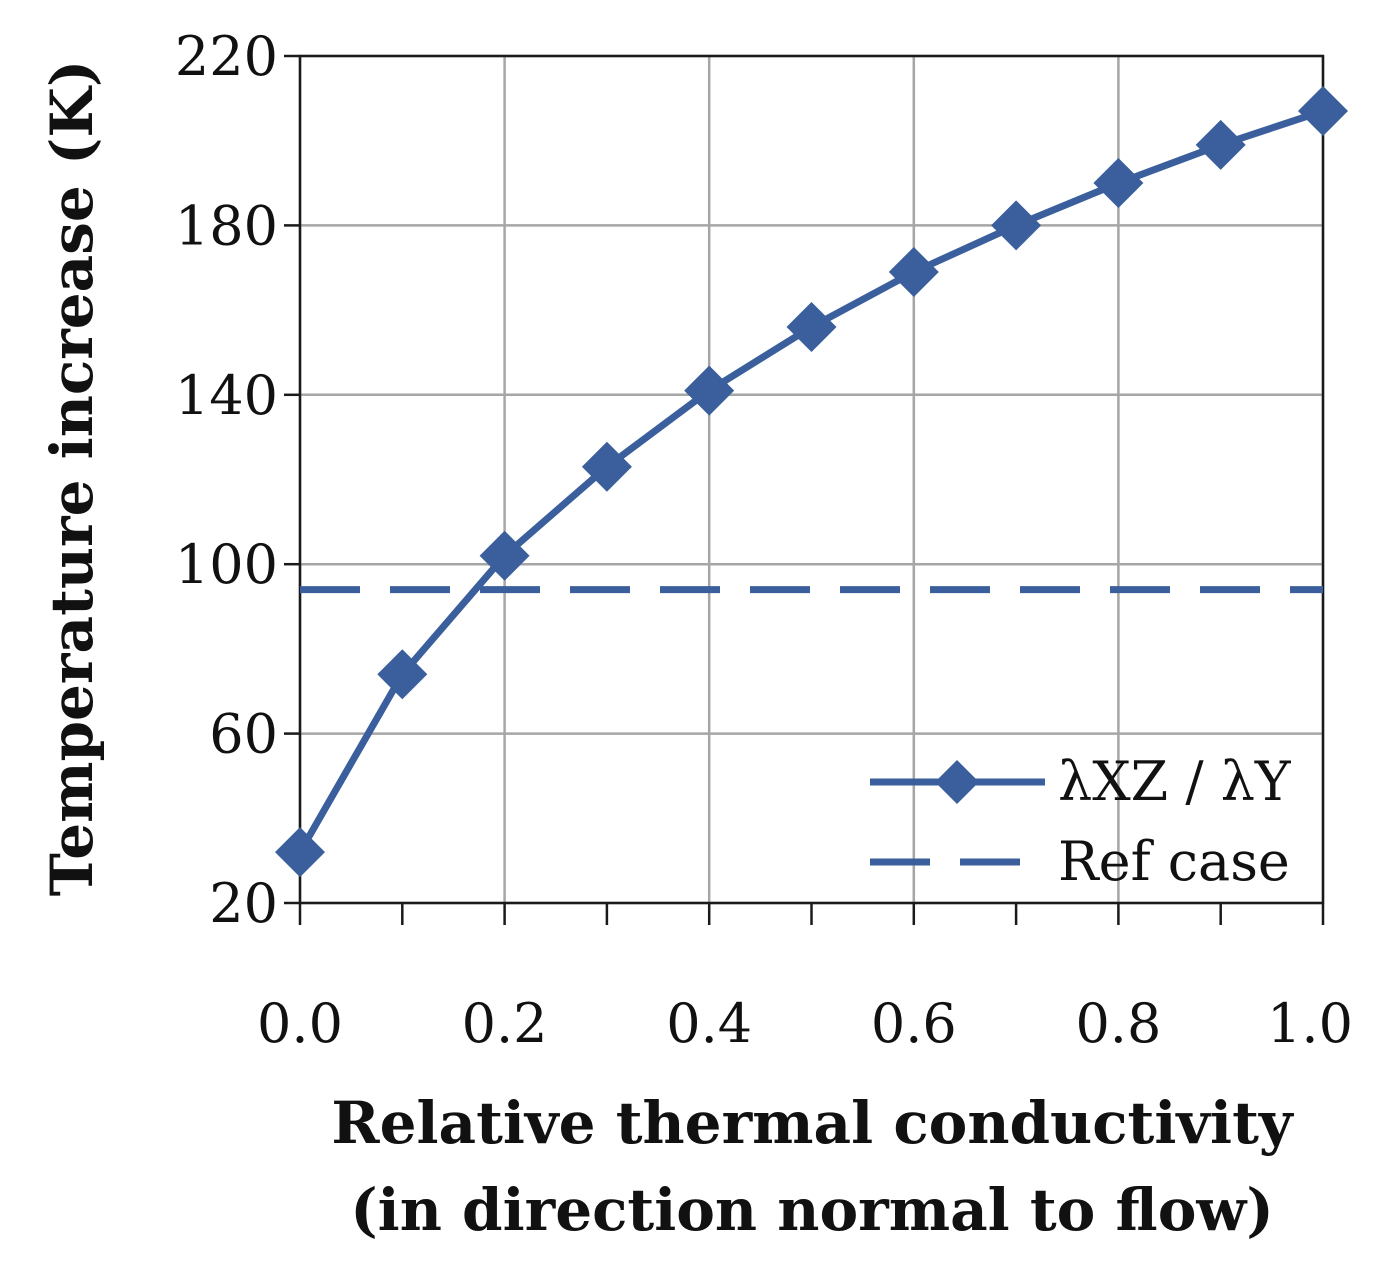 Image resolution: width=1388 pixels, height=1283 pixels. I want to click on x-tick-label-5: 1.0, so click(1310, 1023).